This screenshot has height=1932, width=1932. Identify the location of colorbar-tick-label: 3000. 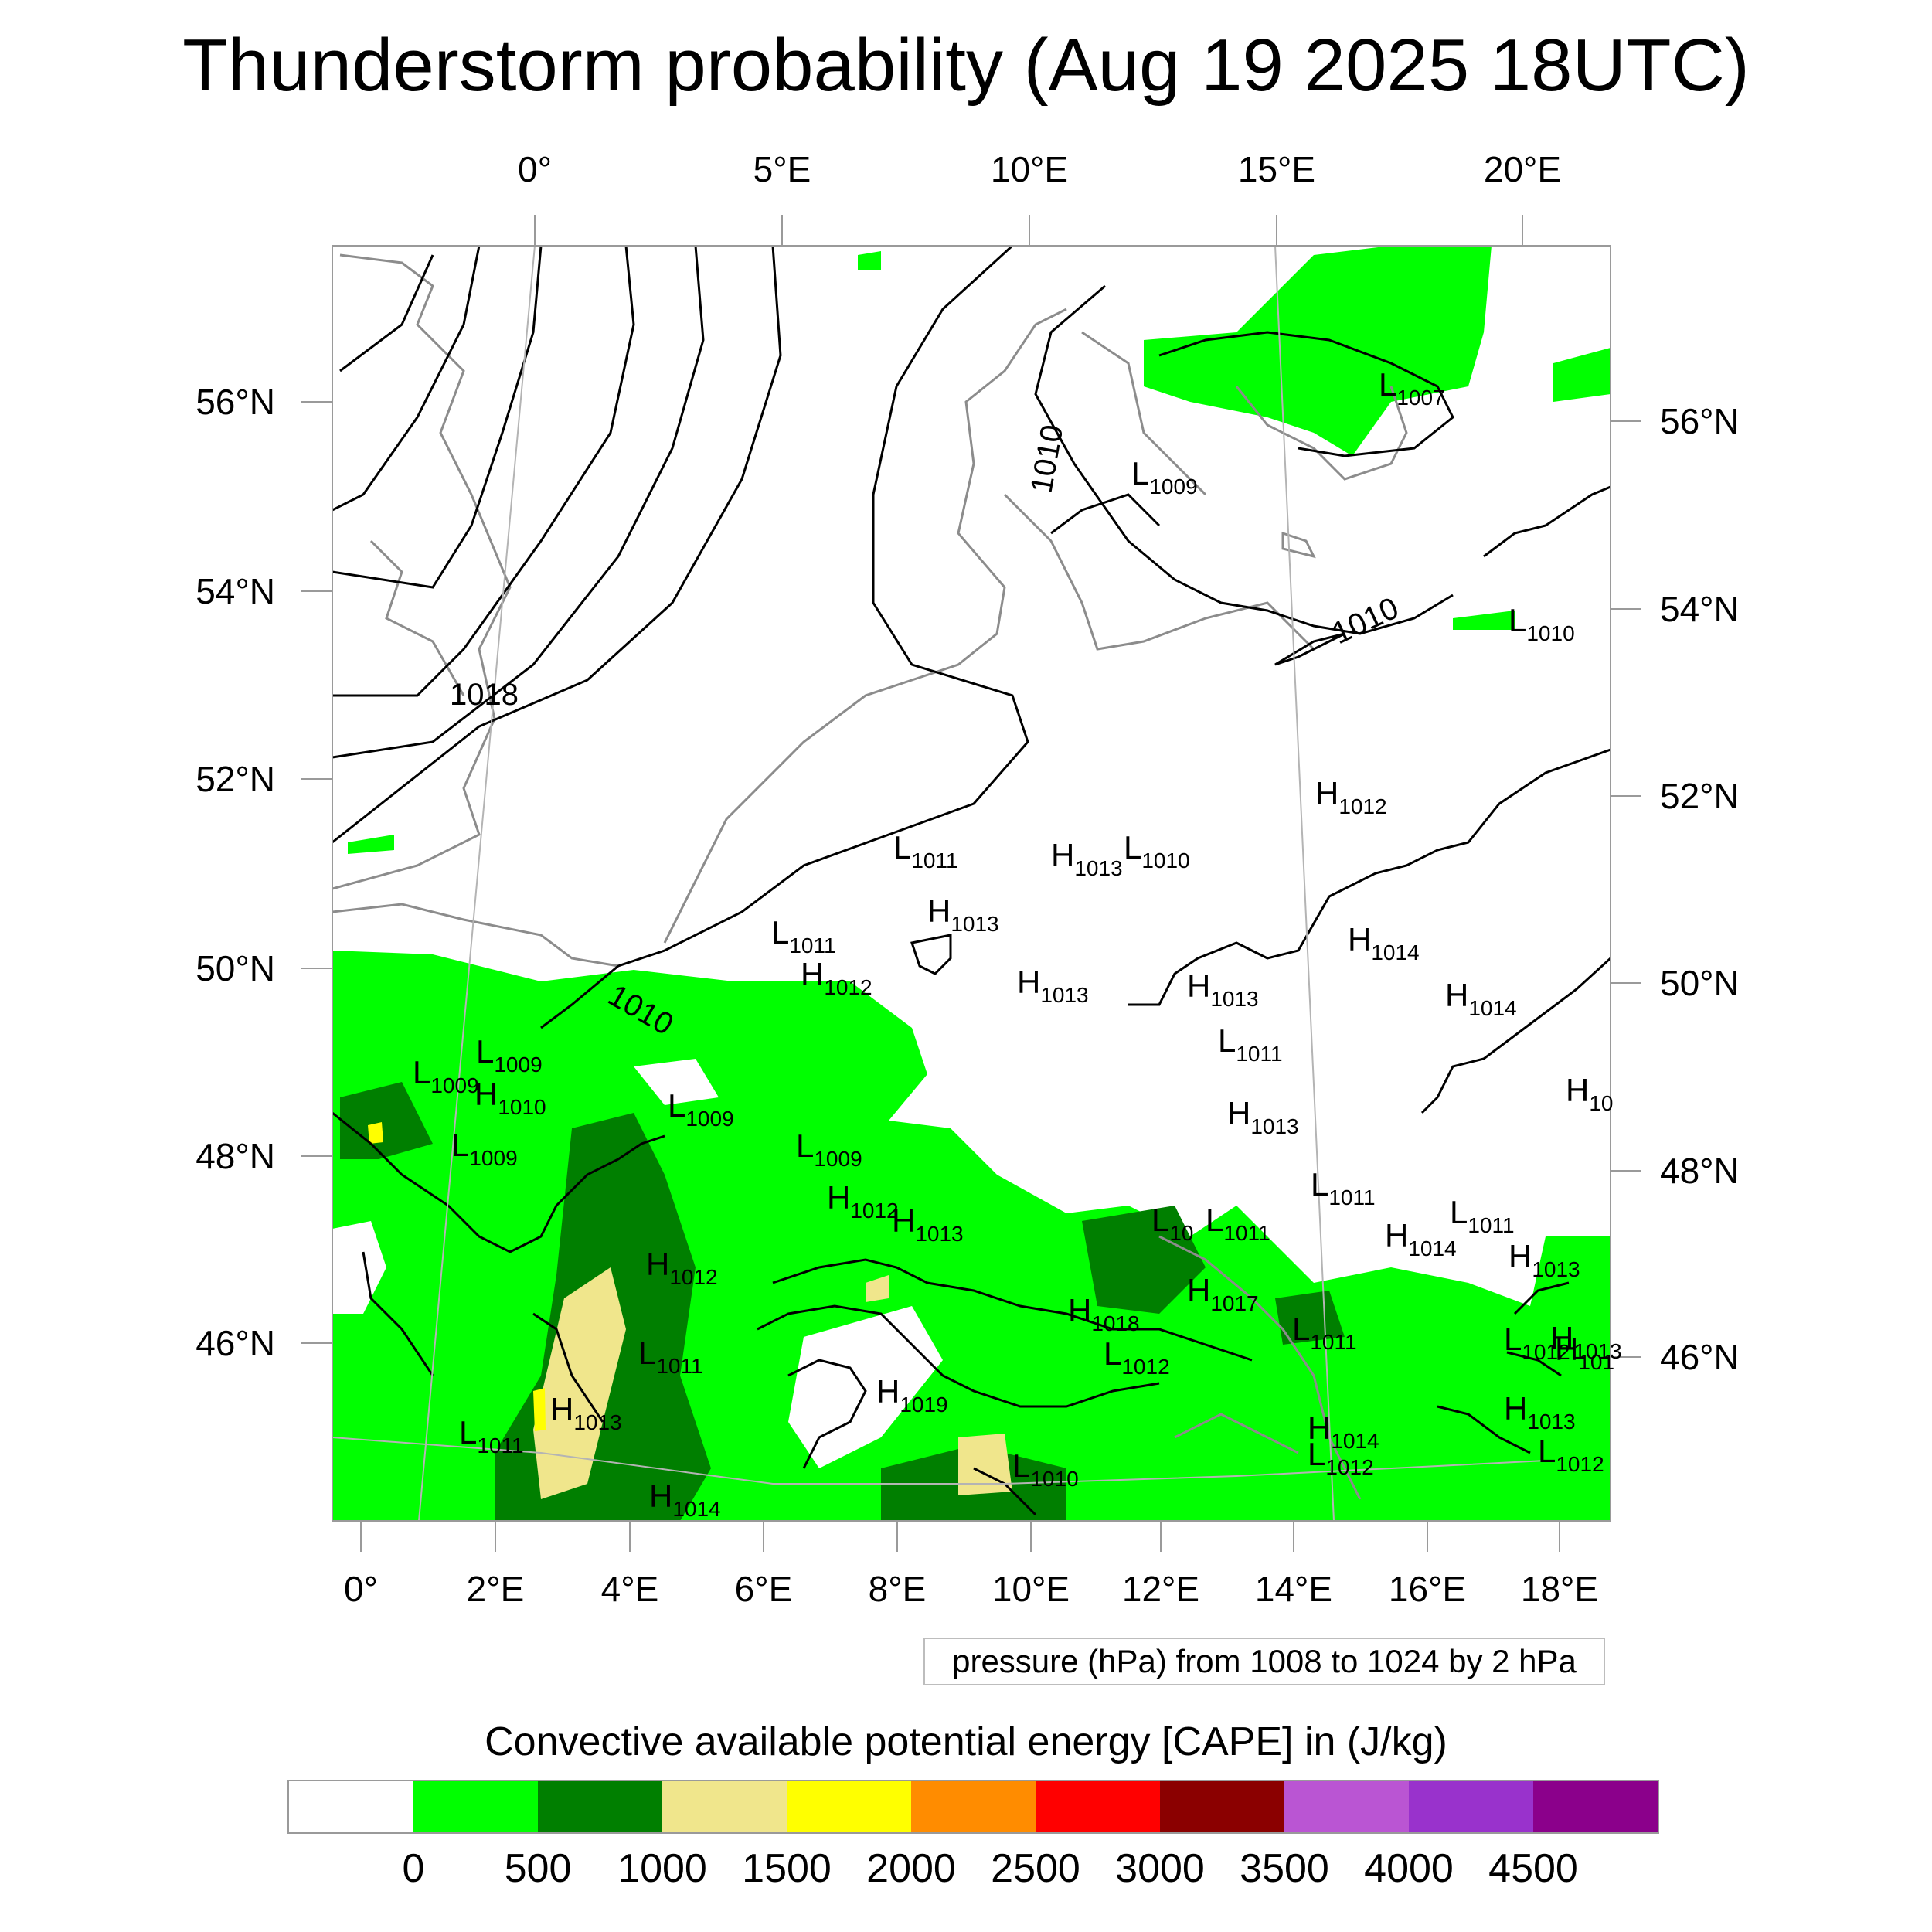
(1160, 1869).